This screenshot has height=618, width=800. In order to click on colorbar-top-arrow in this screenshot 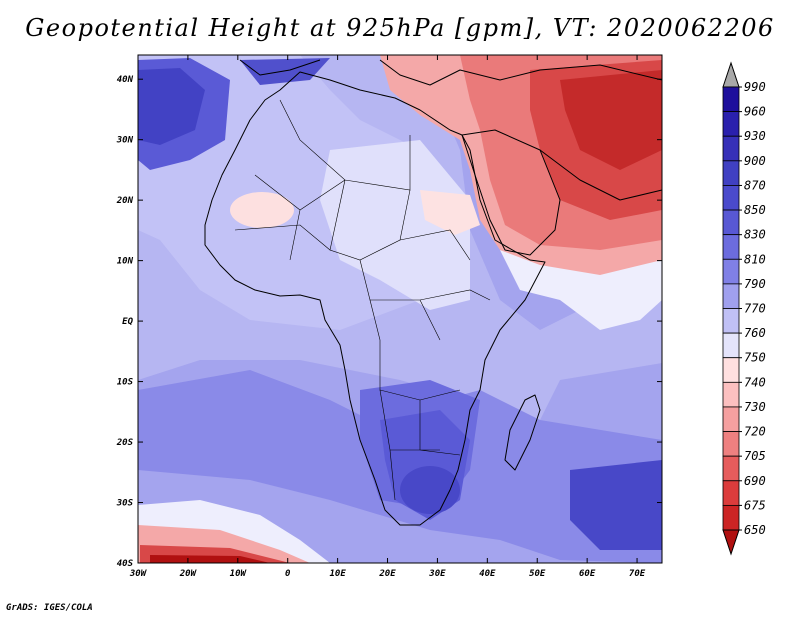, I will do `click(731, 74)`.